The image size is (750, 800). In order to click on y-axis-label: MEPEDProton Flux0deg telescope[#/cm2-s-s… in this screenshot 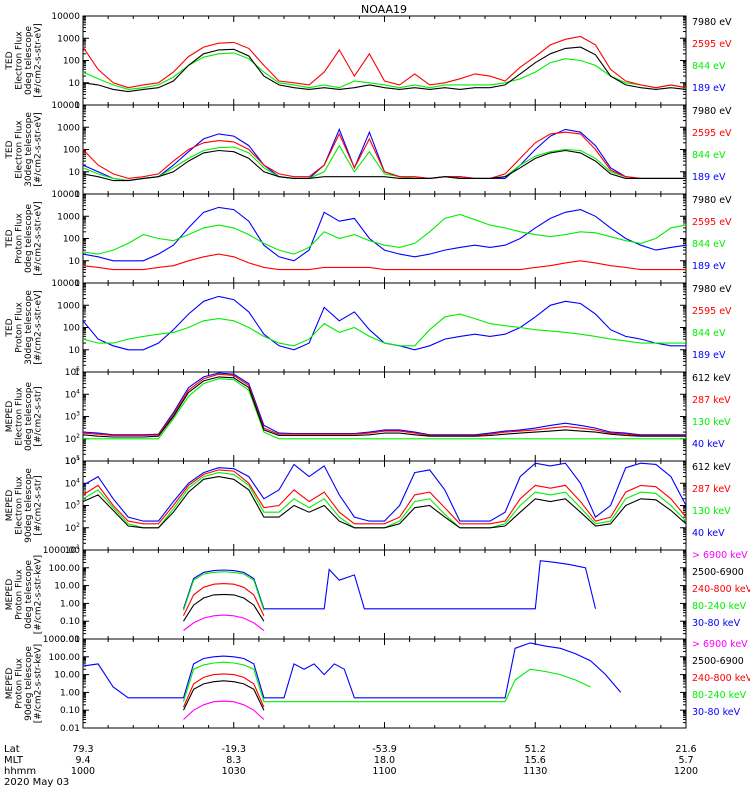, I will do `click(24, 594)`.